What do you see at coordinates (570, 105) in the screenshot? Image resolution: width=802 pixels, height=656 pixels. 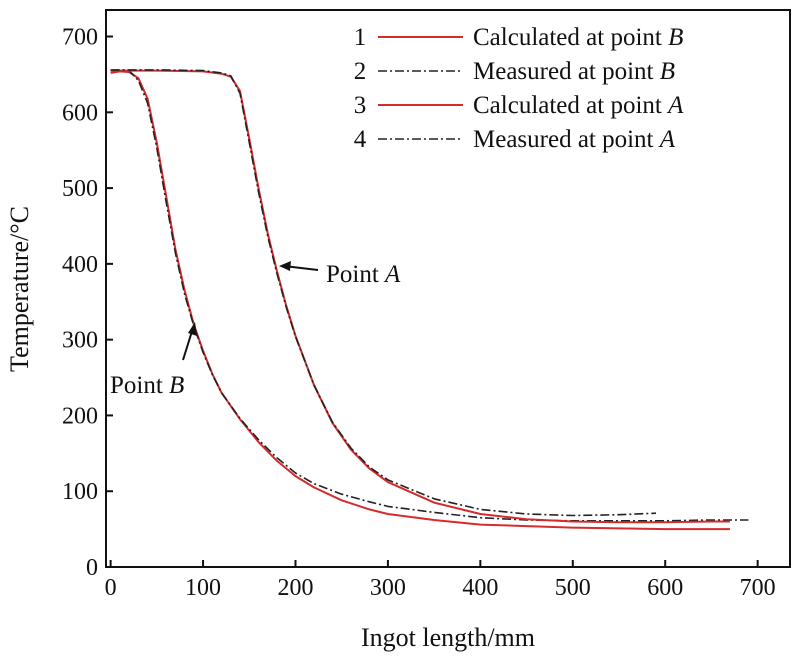 I see `legend-label-text-3: Calculated at point` at bounding box center [570, 105].